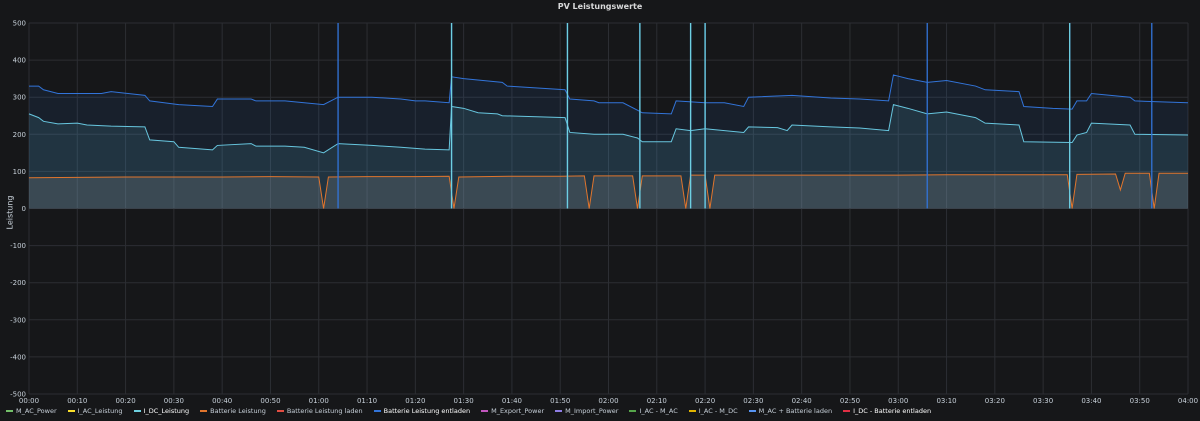 This screenshot has width=1200, height=421. I want to click on legend-item: I_AC_Leistung, so click(95, 411).